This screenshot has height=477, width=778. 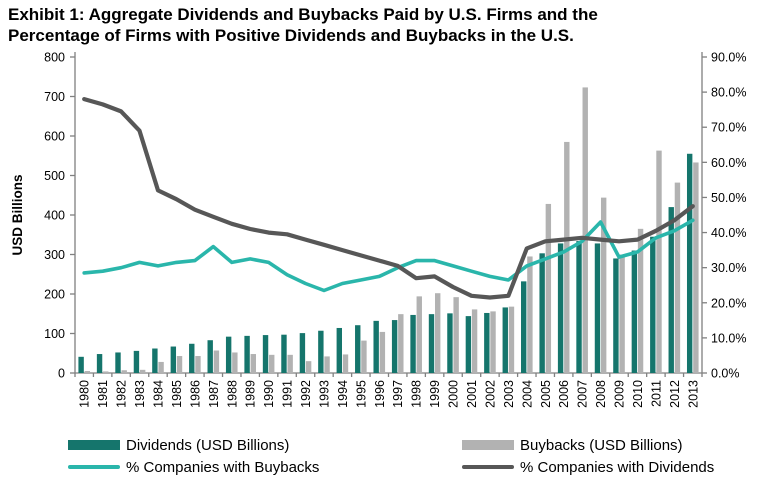 I want to click on buybacks-bar-1996, so click(x=382, y=352).